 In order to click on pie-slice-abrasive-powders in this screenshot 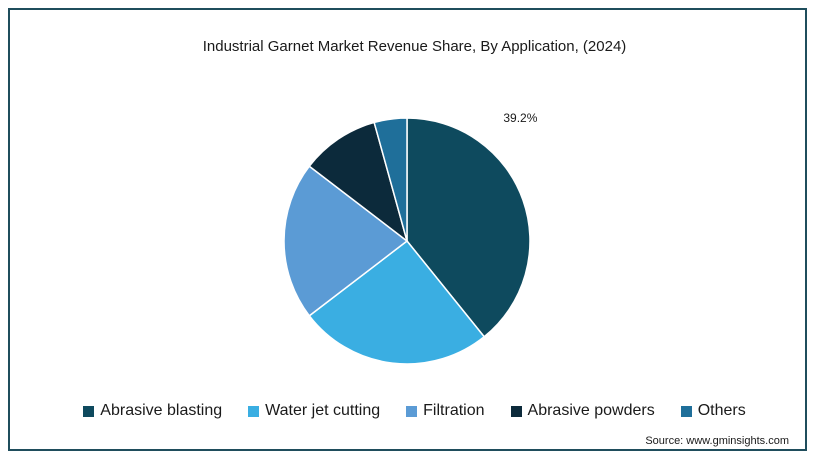, I will do `click(358, 182)`.